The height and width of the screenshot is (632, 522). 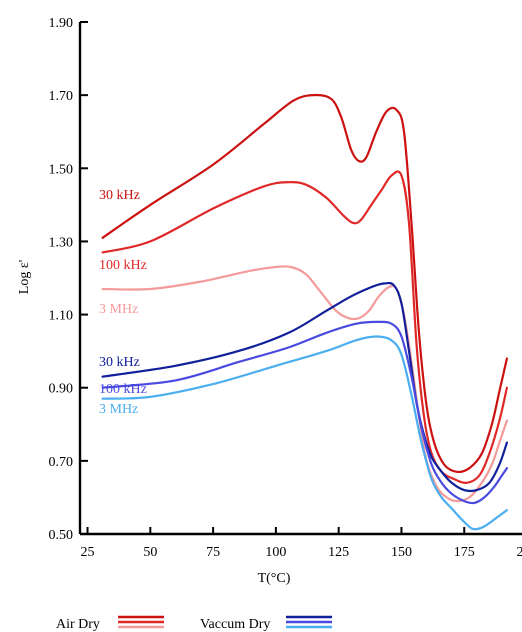 What do you see at coordinates (150, 552) in the screenshot?
I see `x-tick-label: 50` at bounding box center [150, 552].